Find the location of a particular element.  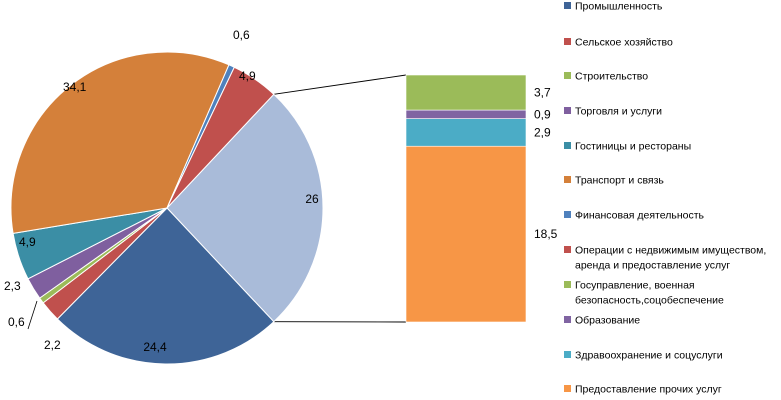

legend-label: Гостиницы и рестораны is located at coordinates (633, 147).